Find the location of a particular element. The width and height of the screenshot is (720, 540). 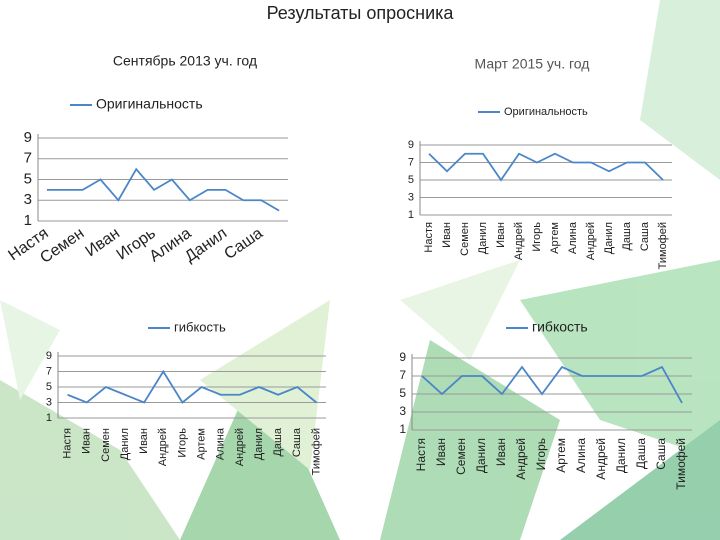

column-title: Март 2015 уч. год is located at coordinates (532, 64).